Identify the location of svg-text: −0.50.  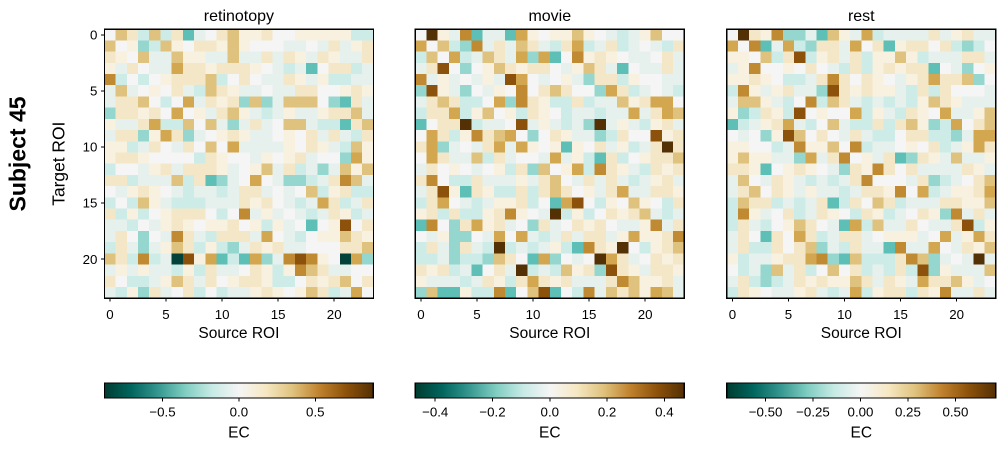
(766, 412).